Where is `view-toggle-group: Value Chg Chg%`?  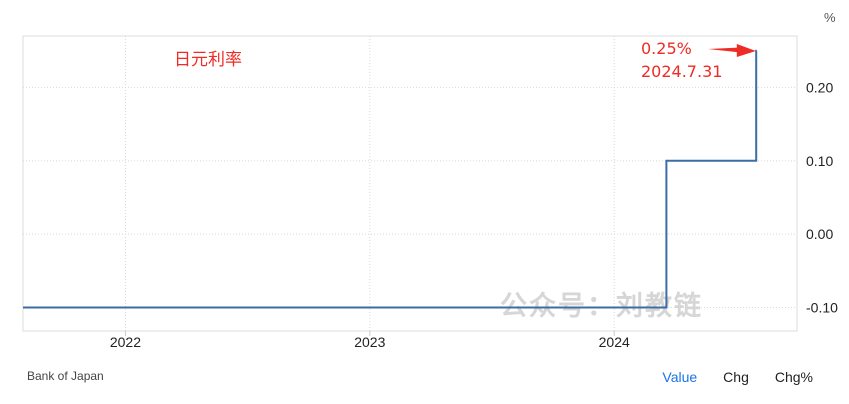
view-toggle-group: Value Chg Chg% is located at coordinates (737, 377).